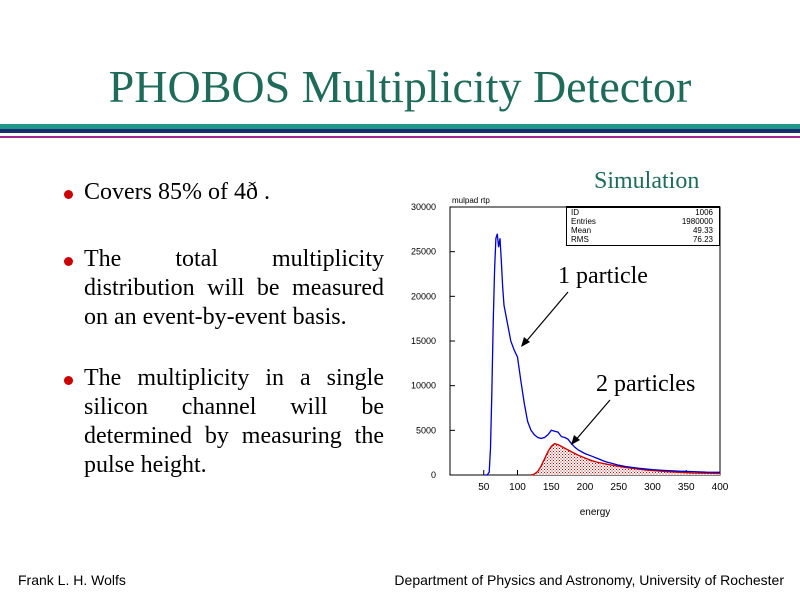  Describe the element at coordinates (642, 212) in the screenshot. I see `stats-row: ID 1006` at that location.